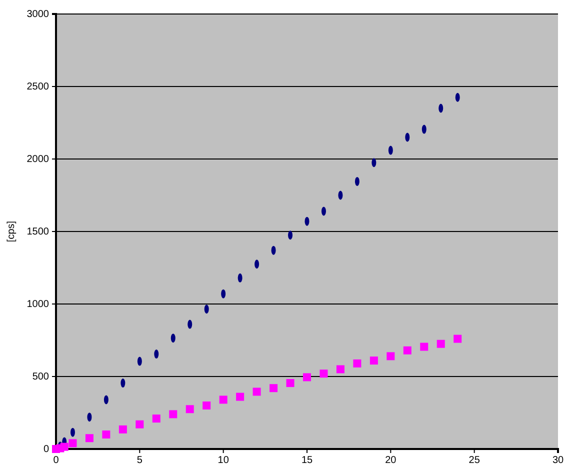 The image size is (574, 470). What do you see at coordinates (139, 460) in the screenshot?
I see `x-tick-label: 5` at bounding box center [139, 460].